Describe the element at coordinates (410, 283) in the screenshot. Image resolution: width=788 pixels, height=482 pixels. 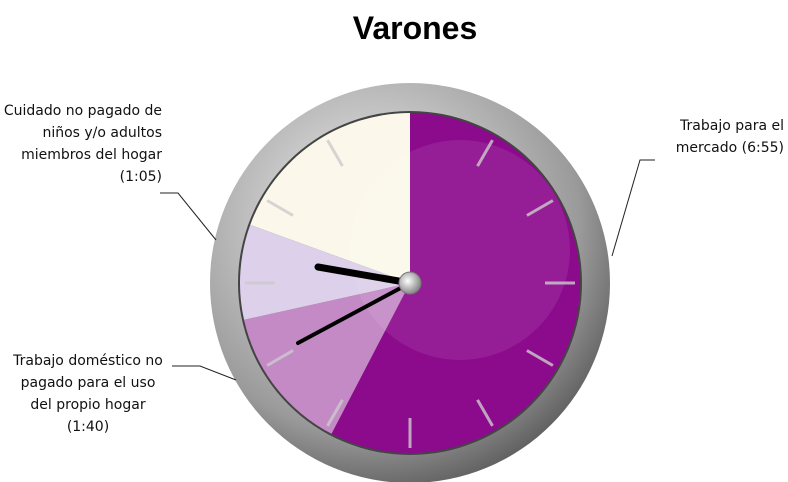
I see `hub` at that location.